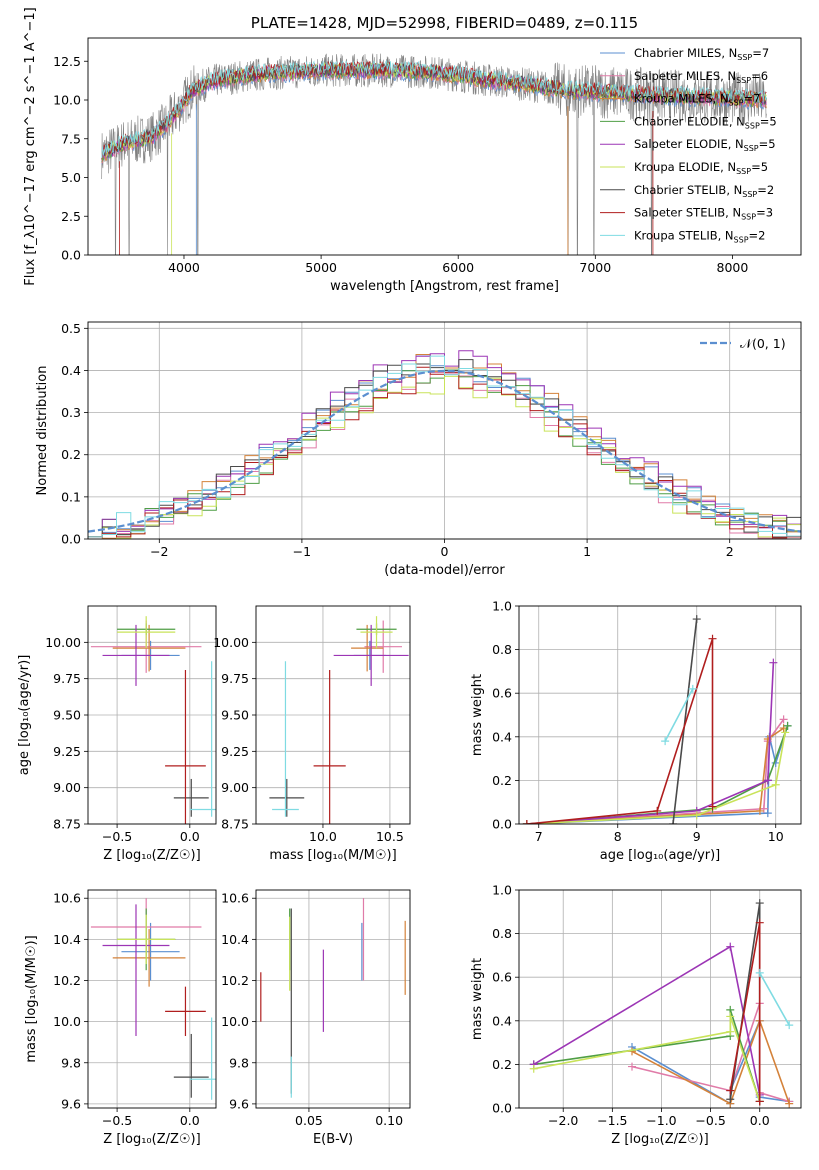 The height and width of the screenshot is (1170, 819). I want to click on plot-area-massweight_vs_Z, so click(661, 1003).